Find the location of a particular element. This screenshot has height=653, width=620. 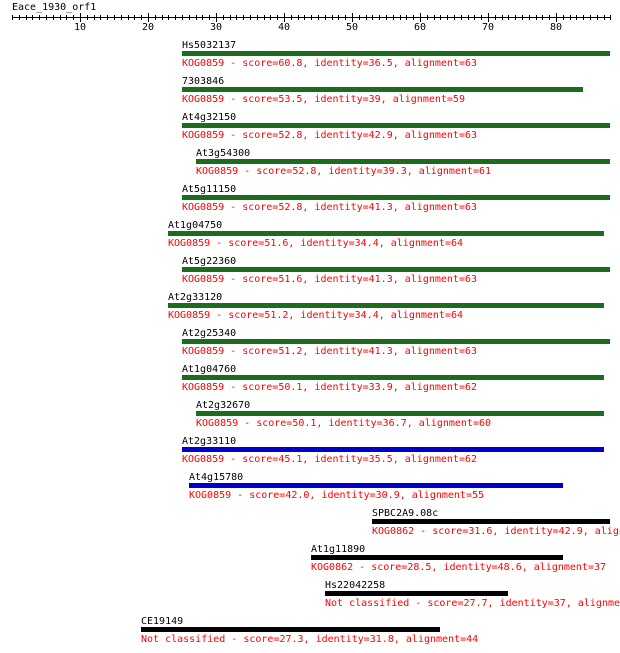

hit-name: At5g22360 is located at coordinates (209, 261).